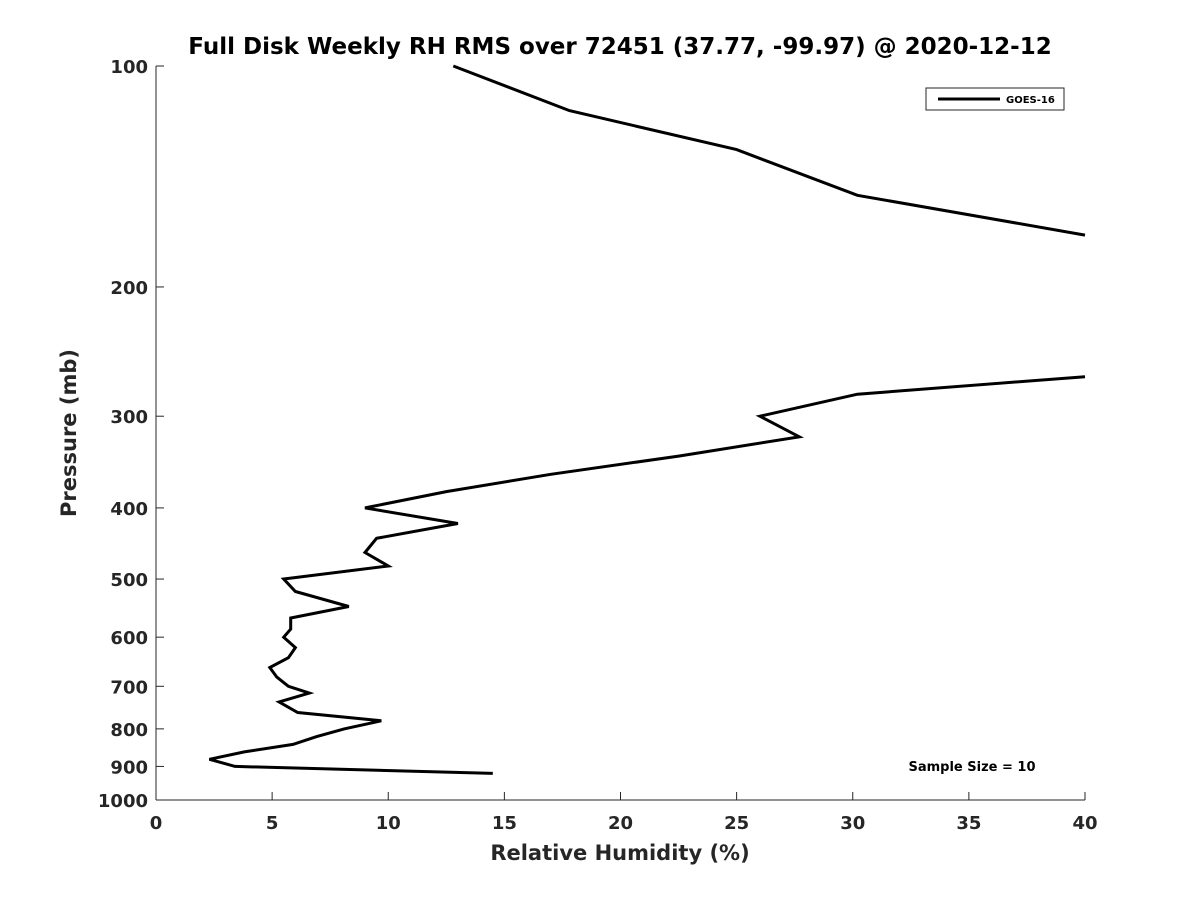 This screenshot has height=900, width=1200. What do you see at coordinates (129, 767) in the screenshot?
I see `y-tick-label: 900` at bounding box center [129, 767].